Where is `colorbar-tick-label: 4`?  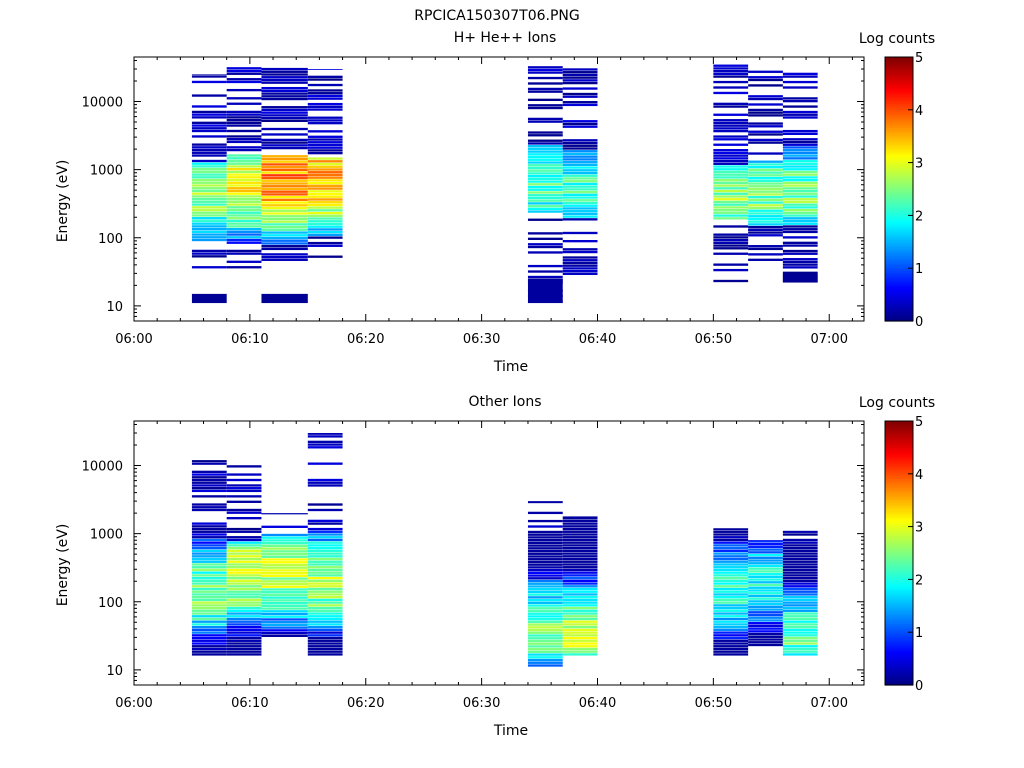 colorbar-tick-label: 4 is located at coordinates (919, 111).